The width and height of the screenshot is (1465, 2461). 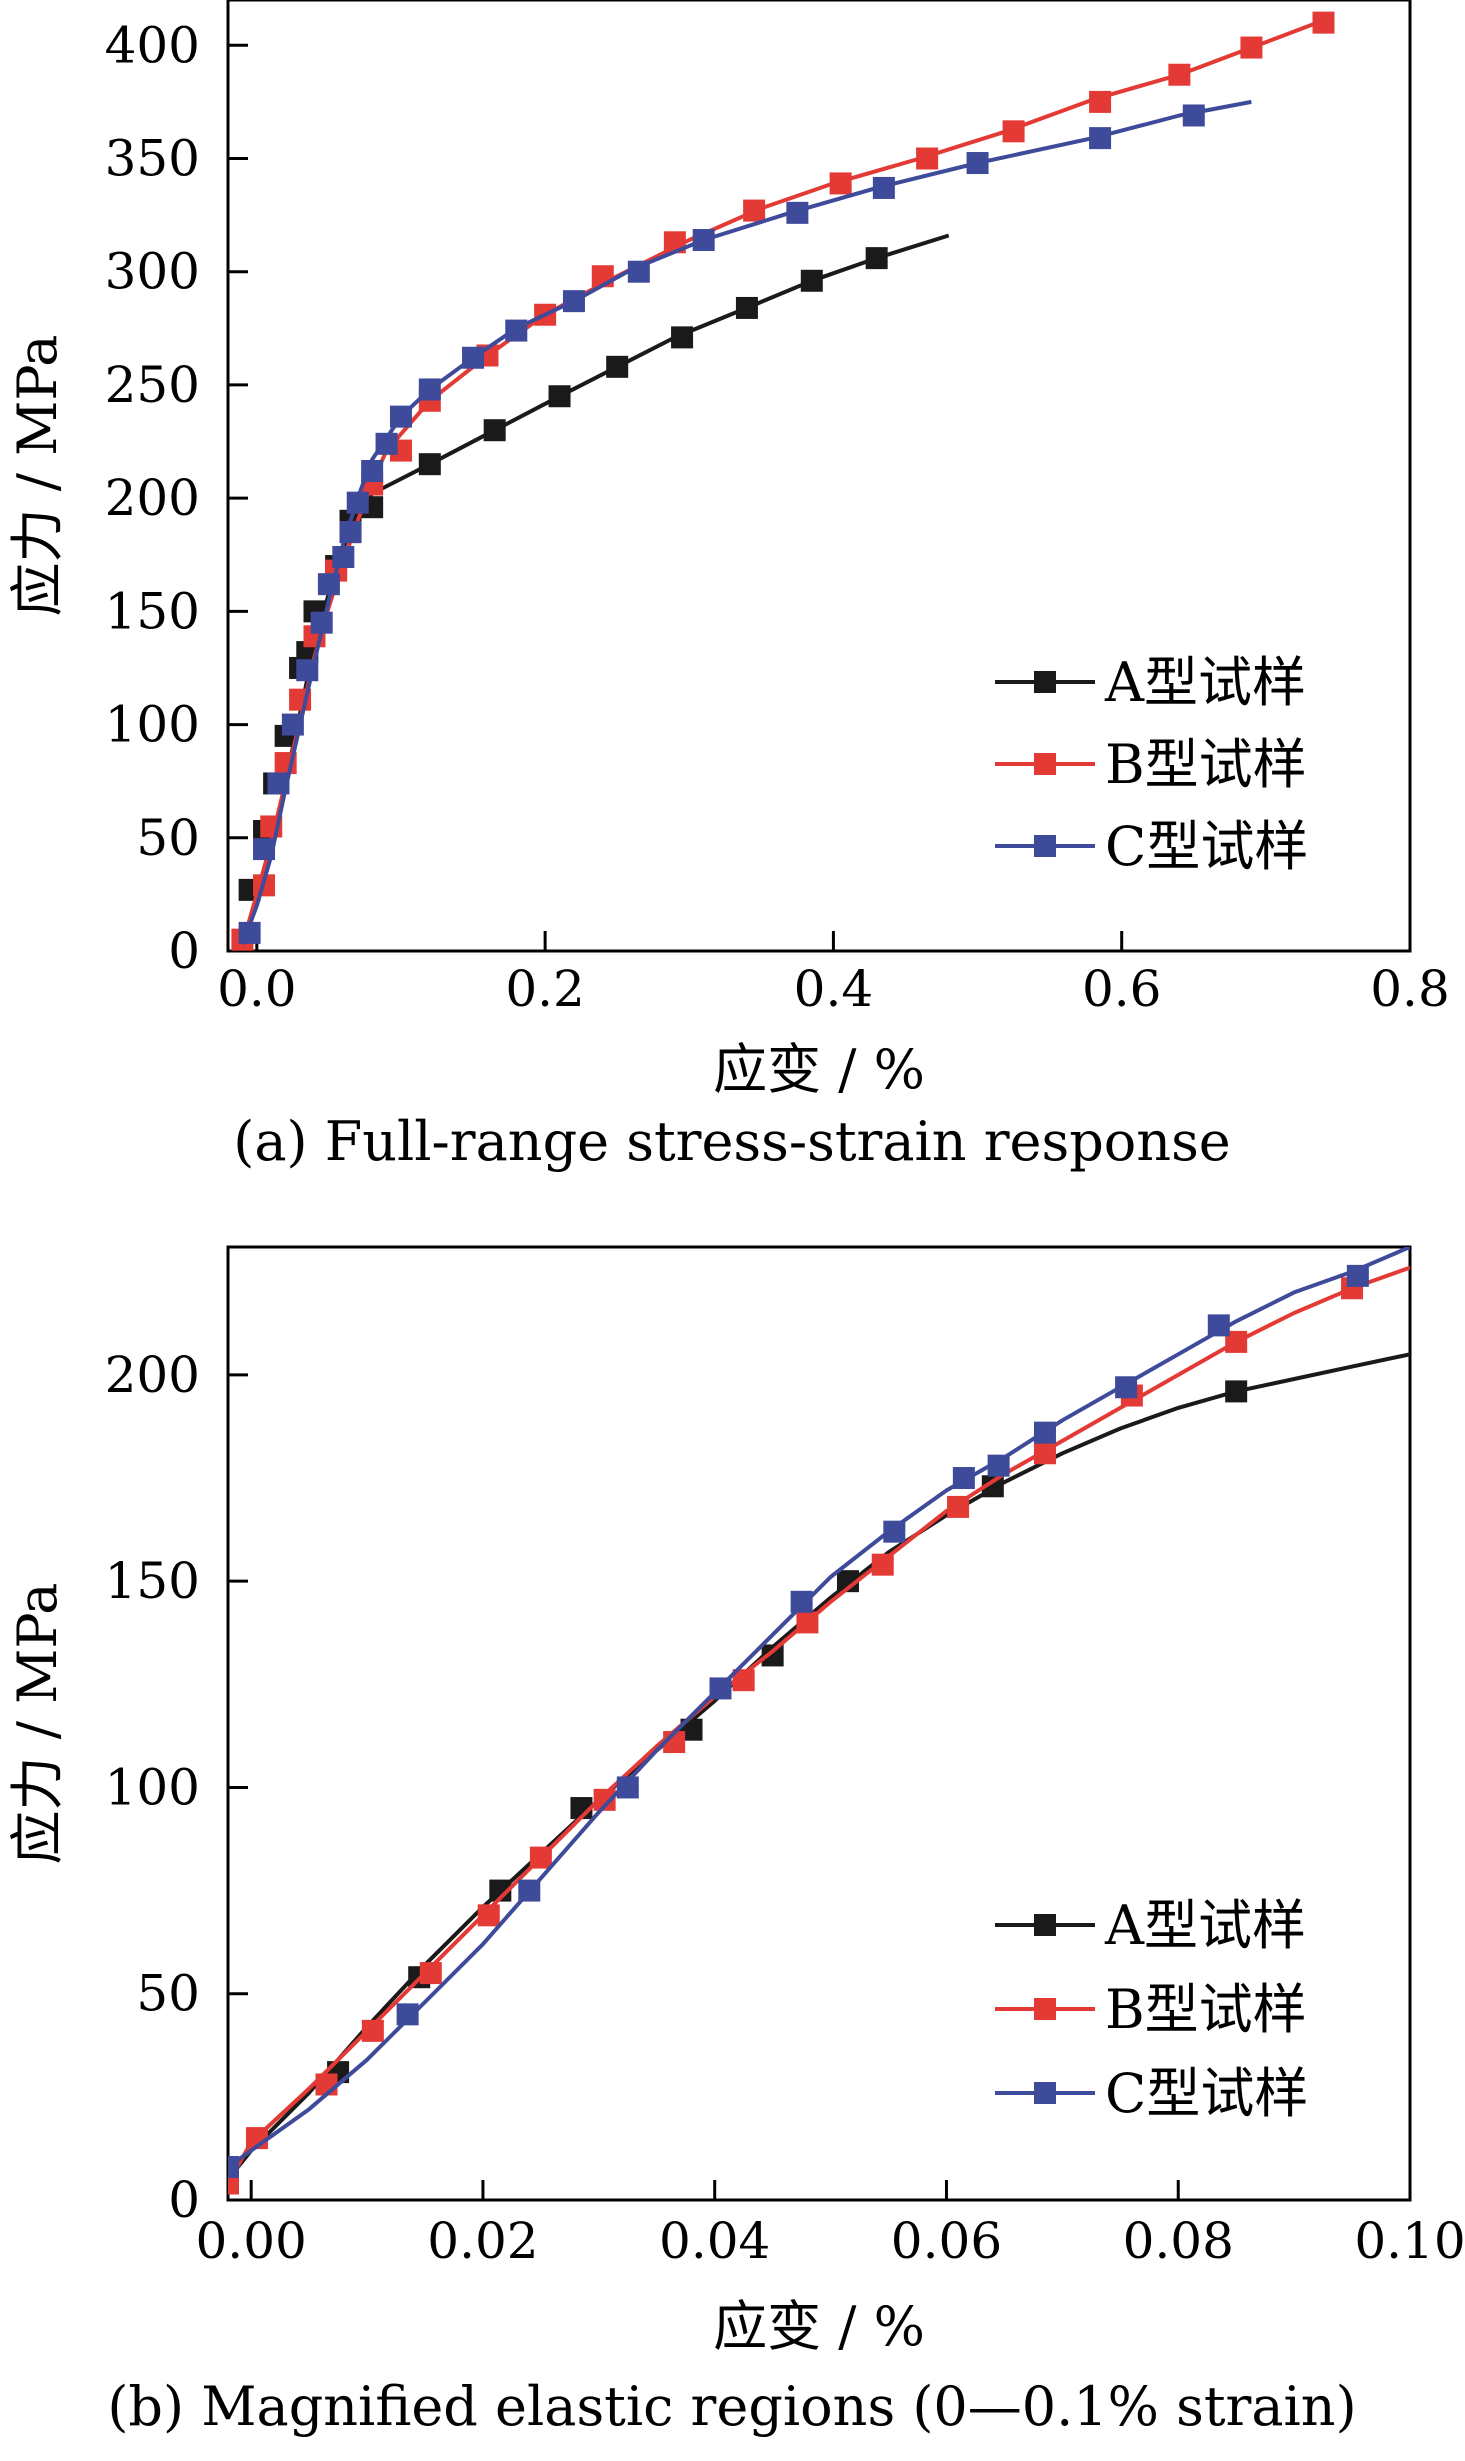 What do you see at coordinates (1409, 2241) in the screenshot?
I see `x-tick-label: 0.10` at bounding box center [1409, 2241].